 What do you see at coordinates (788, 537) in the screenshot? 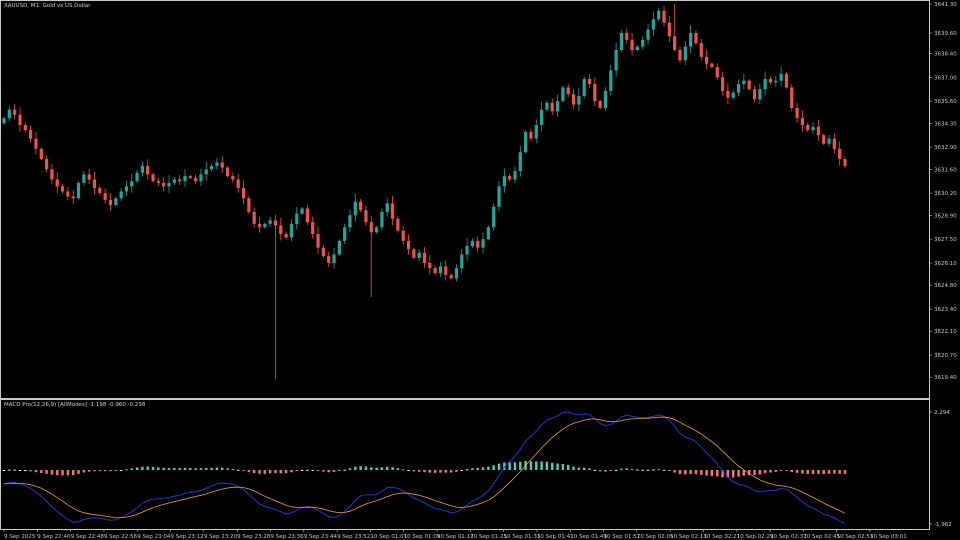
I see `time-tick-label: 10 Sep 02:37` at bounding box center [788, 537].